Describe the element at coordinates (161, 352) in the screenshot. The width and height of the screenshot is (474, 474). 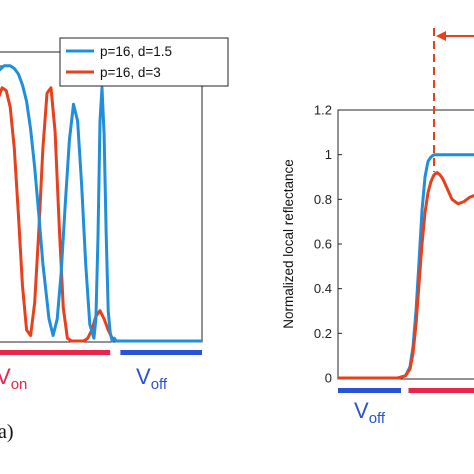
I see `left-bar-voff` at that location.